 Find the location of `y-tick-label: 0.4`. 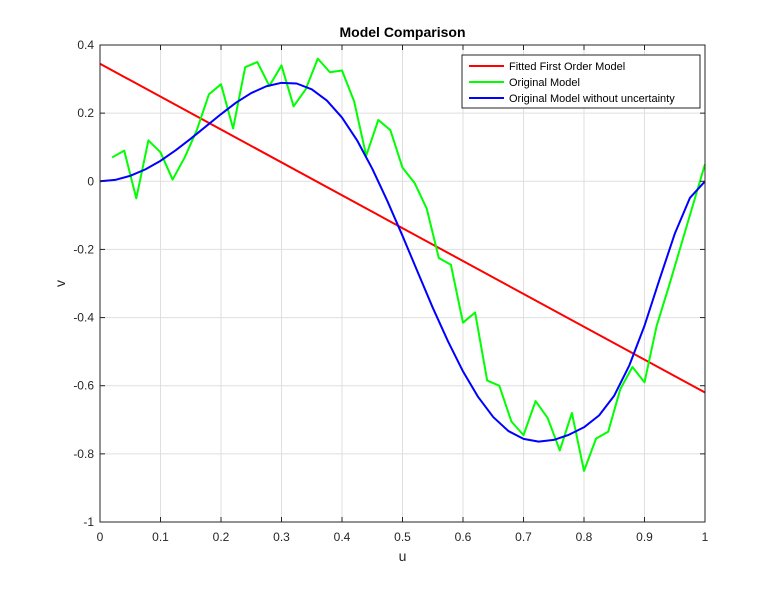

y-tick-label: 0.4 is located at coordinates (85, 45).